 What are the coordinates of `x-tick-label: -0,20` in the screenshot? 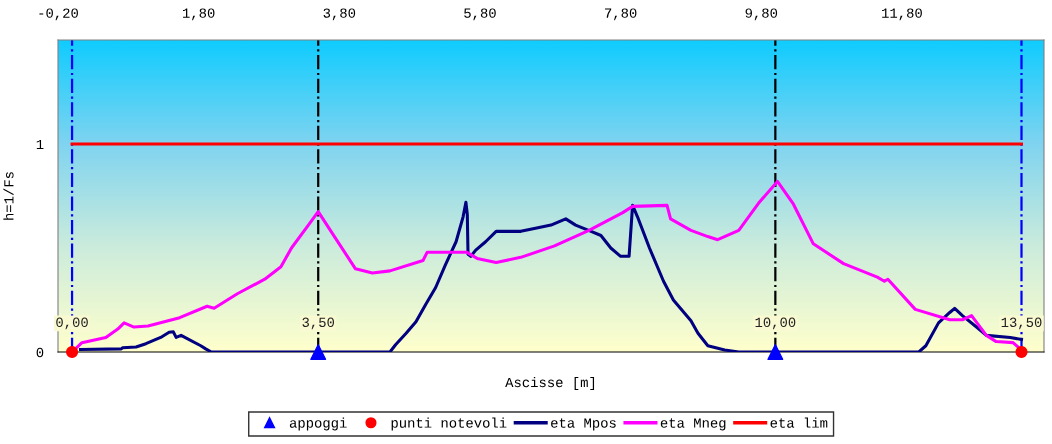 It's located at (58, 14).